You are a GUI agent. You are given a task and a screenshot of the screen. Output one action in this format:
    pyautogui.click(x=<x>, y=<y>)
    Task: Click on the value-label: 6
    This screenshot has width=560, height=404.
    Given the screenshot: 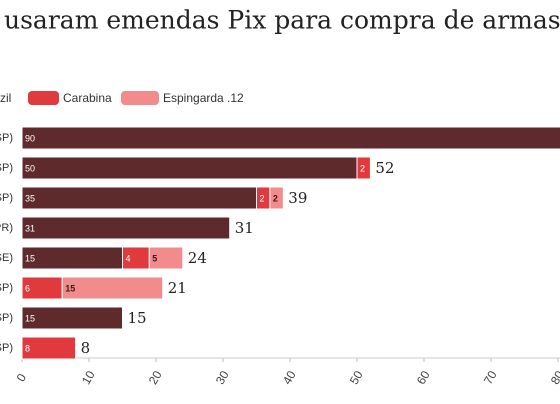 What is the action you would take?
    pyautogui.click(x=27, y=288)
    